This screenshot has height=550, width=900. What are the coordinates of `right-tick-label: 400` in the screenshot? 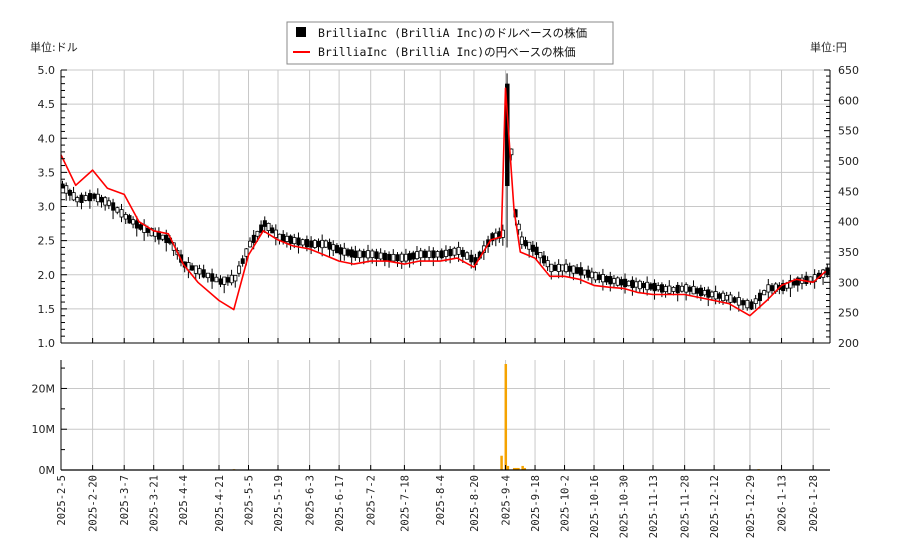 It's located at (848, 222).